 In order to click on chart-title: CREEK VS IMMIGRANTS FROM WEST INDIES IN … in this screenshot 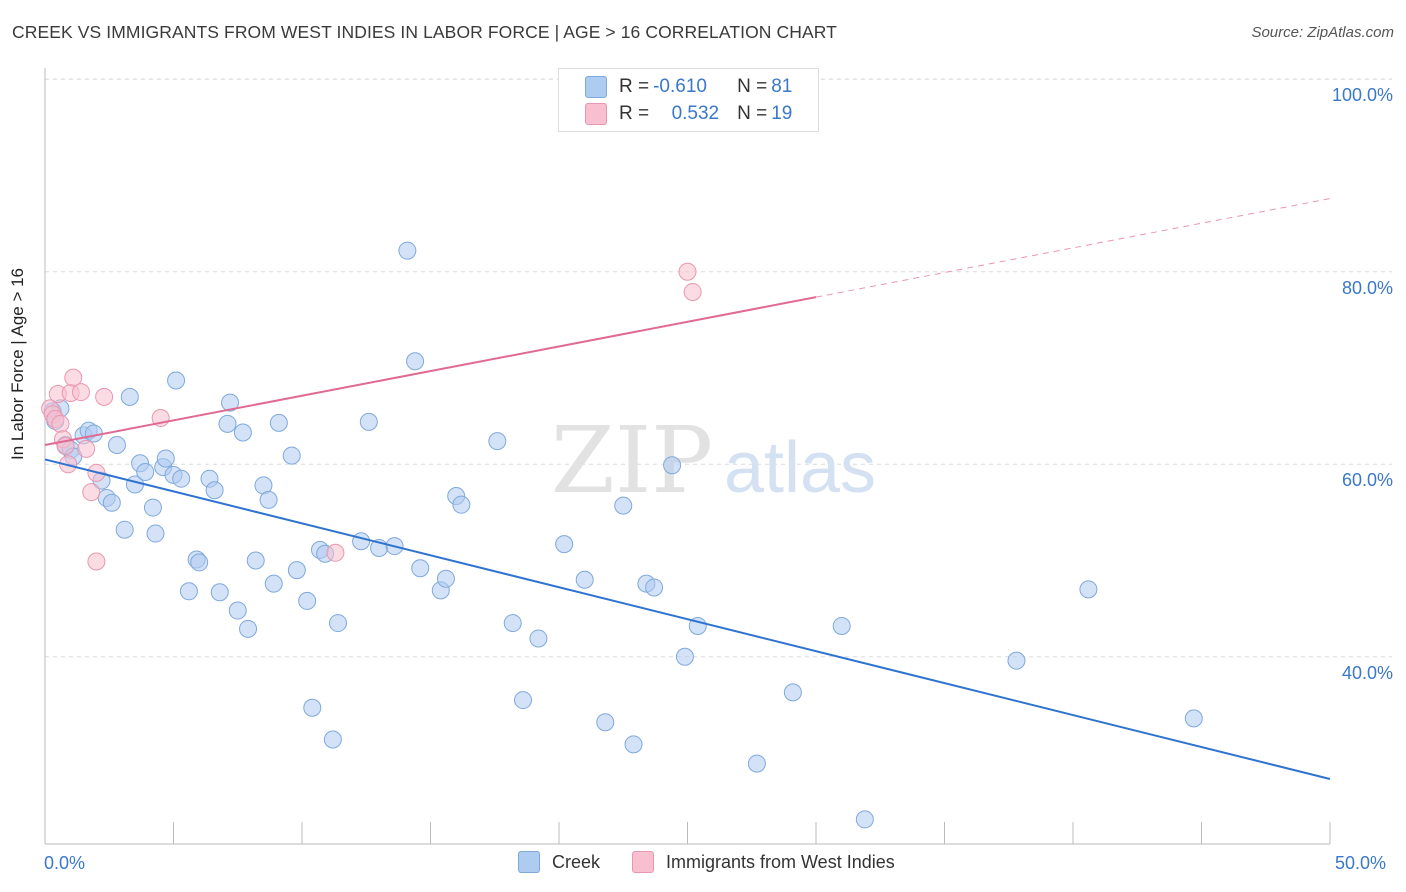, I will do `click(424, 32)`.